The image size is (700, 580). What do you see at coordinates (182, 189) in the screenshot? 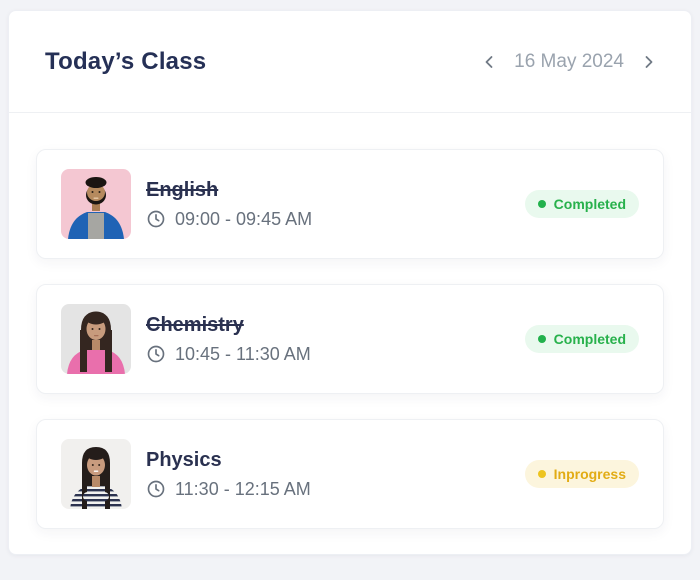
I see `subject-name: English` at bounding box center [182, 189].